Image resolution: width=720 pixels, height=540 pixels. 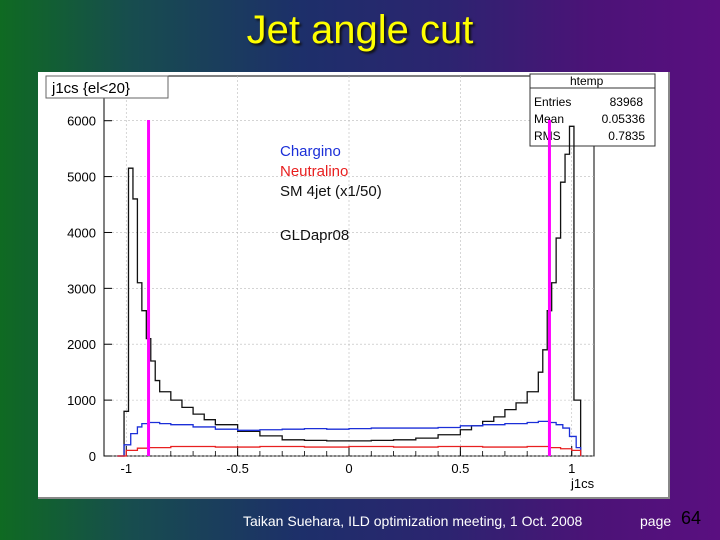 I want to click on x-tick-label: -1, so click(x=126, y=468).